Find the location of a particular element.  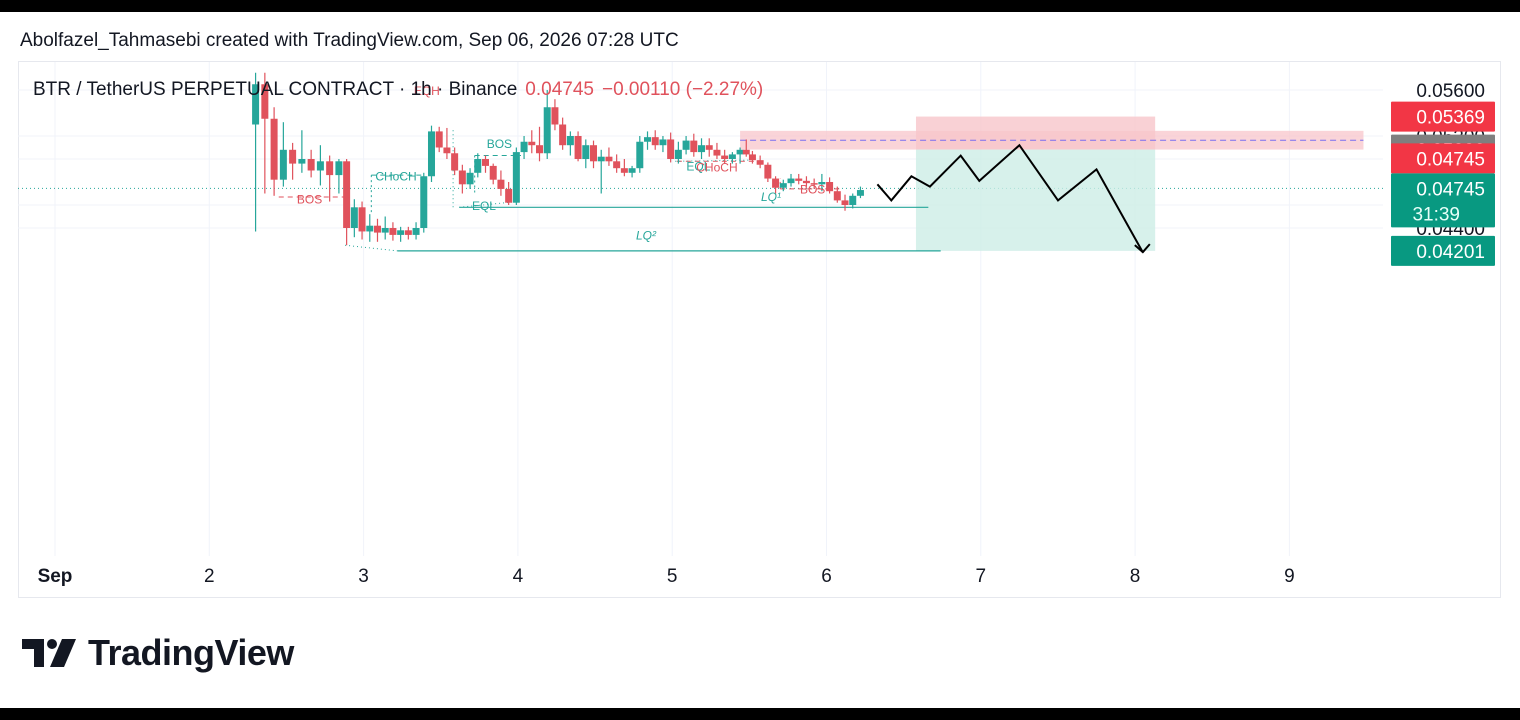

price-badge-target is located at coordinates (1443, 250).